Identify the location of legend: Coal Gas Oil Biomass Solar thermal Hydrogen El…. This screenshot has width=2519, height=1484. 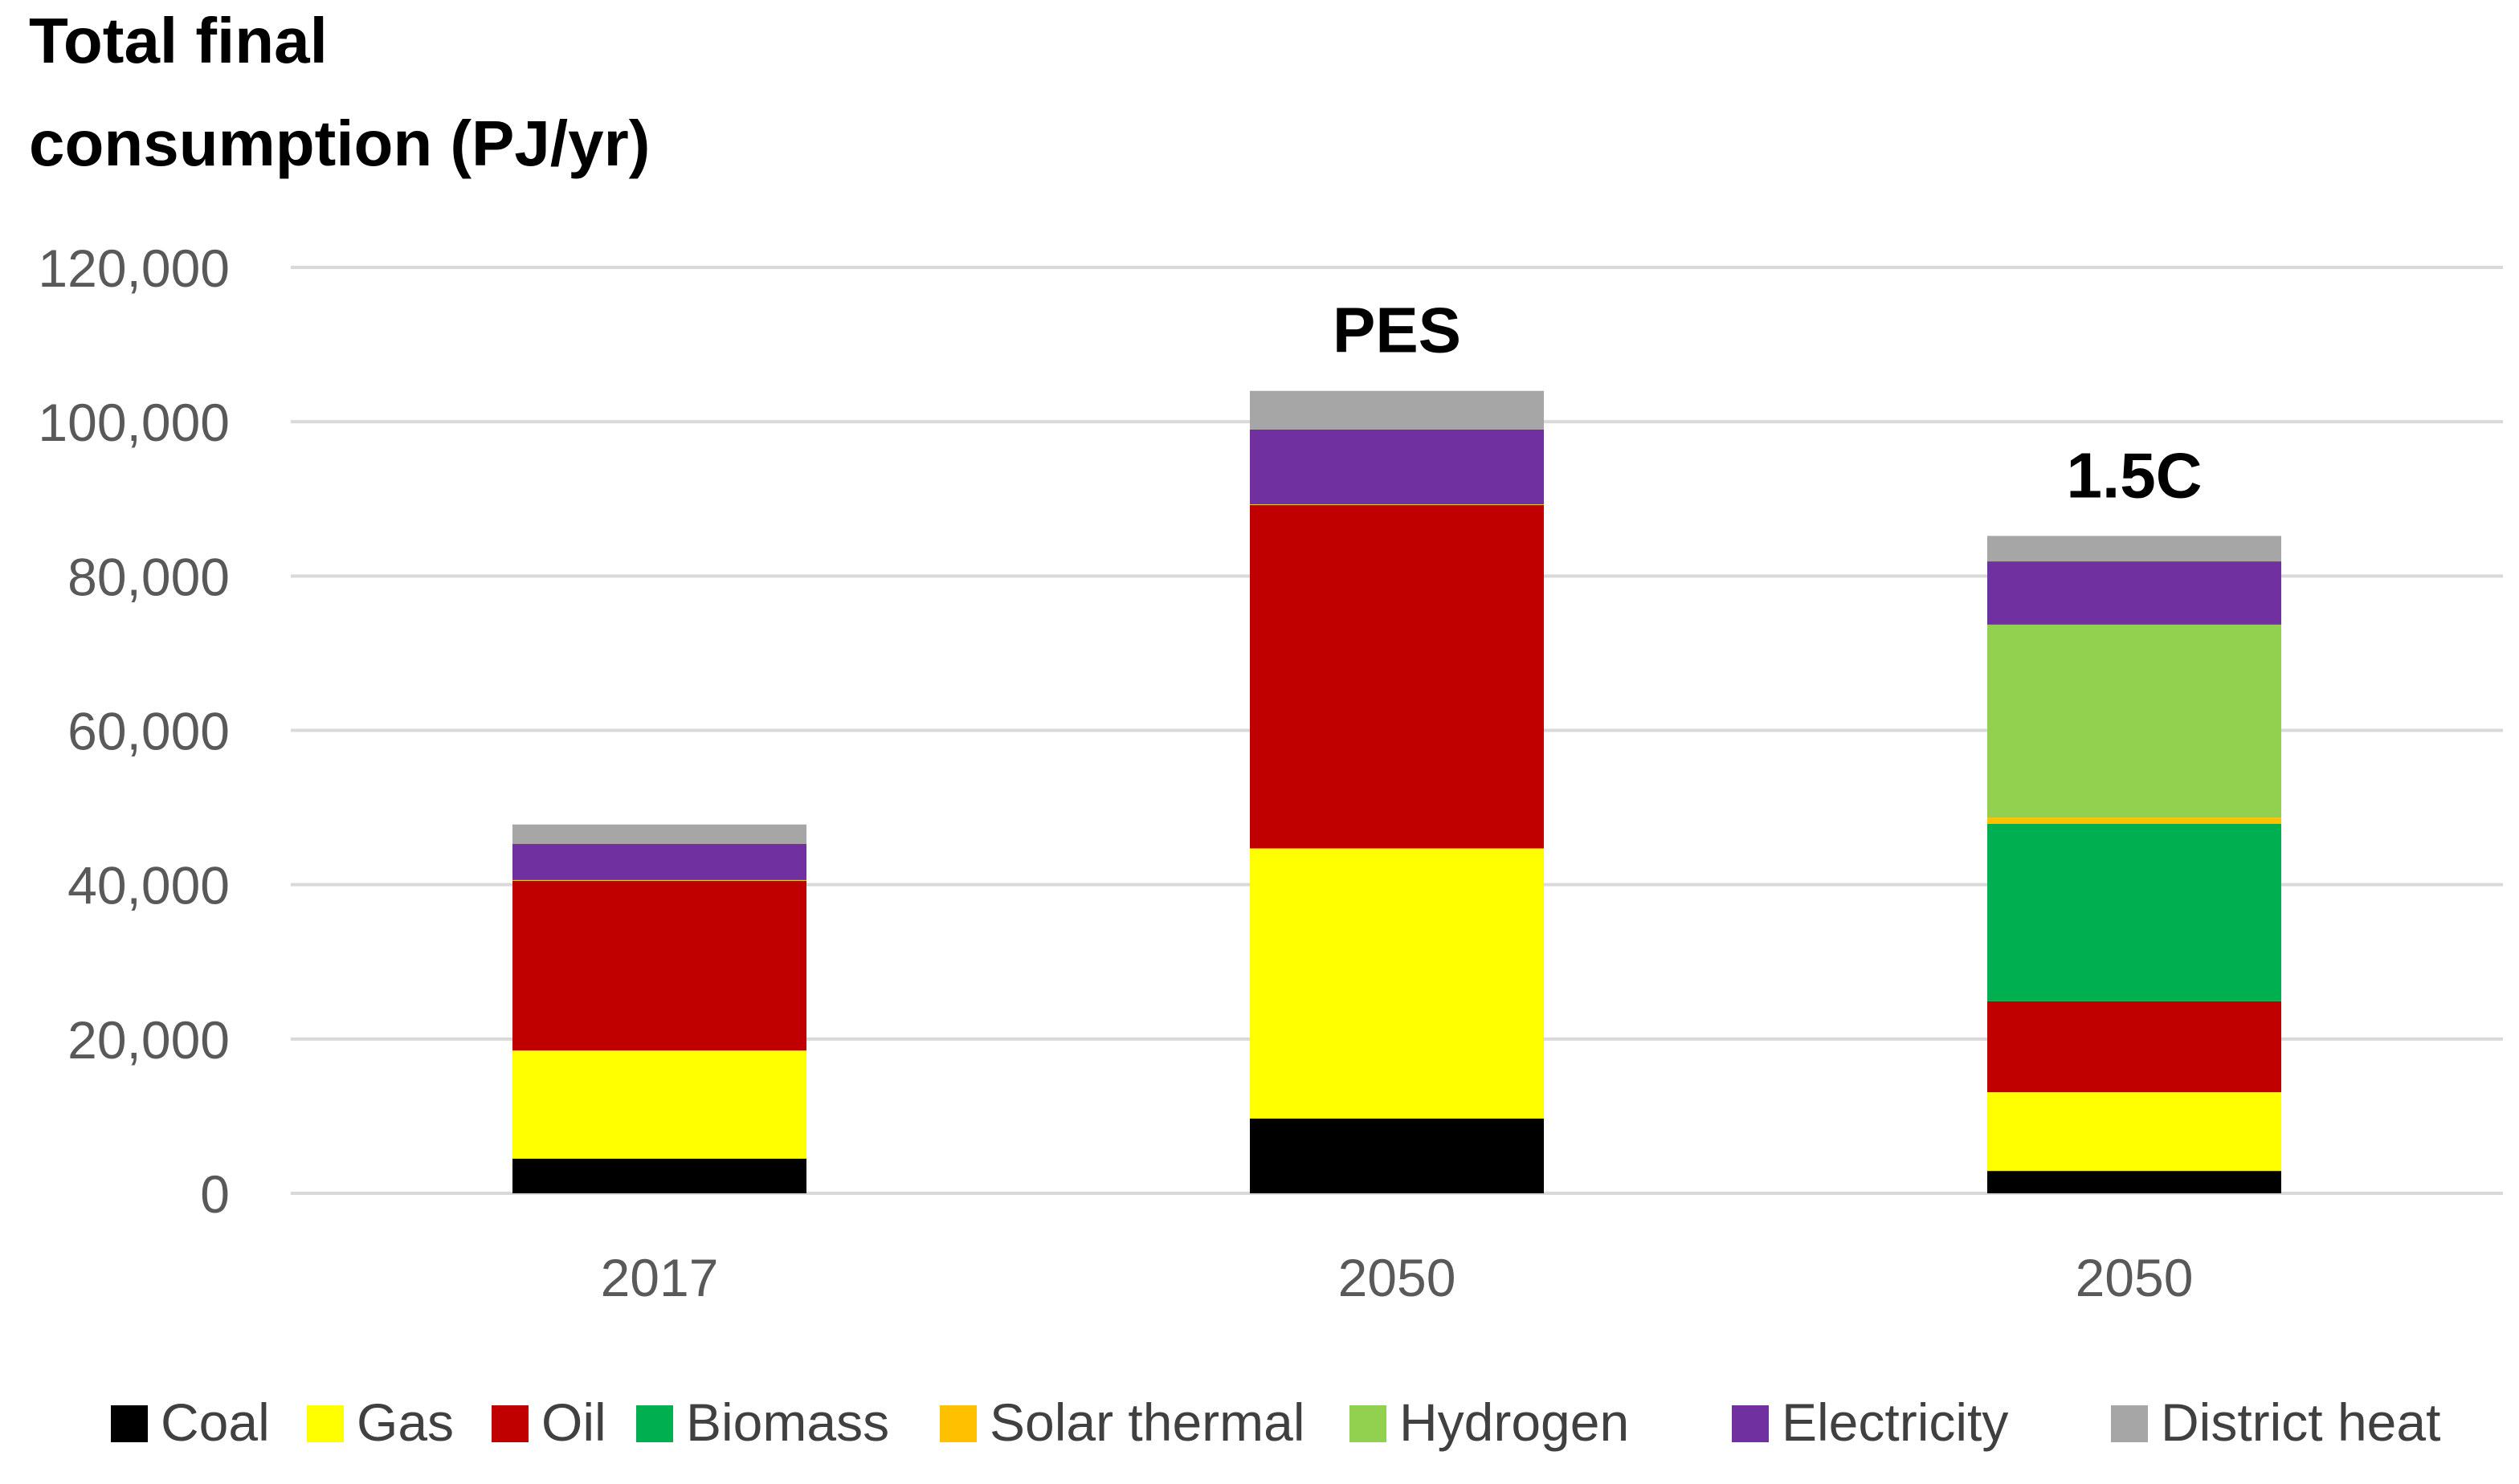
(1275, 1422).